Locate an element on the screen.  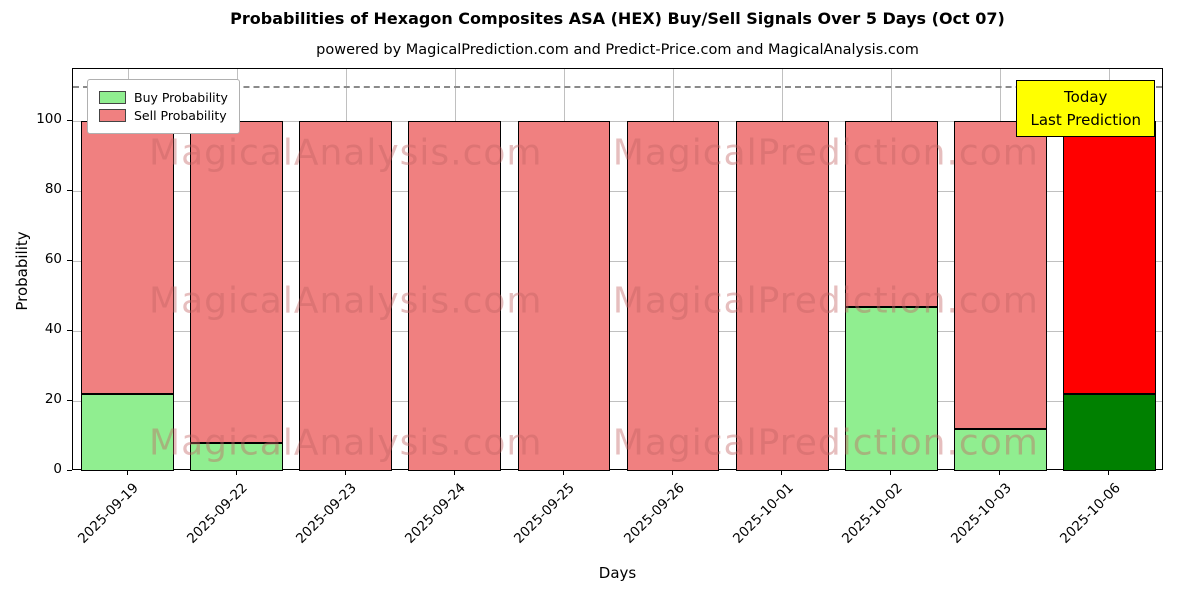
legend-label-sell: Sell Probability is located at coordinates (180, 115).